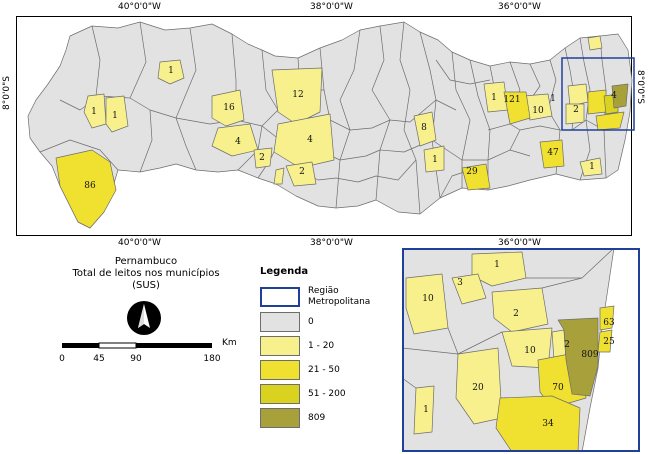 The width and height of the screenshot is (650, 454). Describe the element at coordinates (331, 7) in the screenshot. I see `coord-top-2: 38°0'0"W` at that location.